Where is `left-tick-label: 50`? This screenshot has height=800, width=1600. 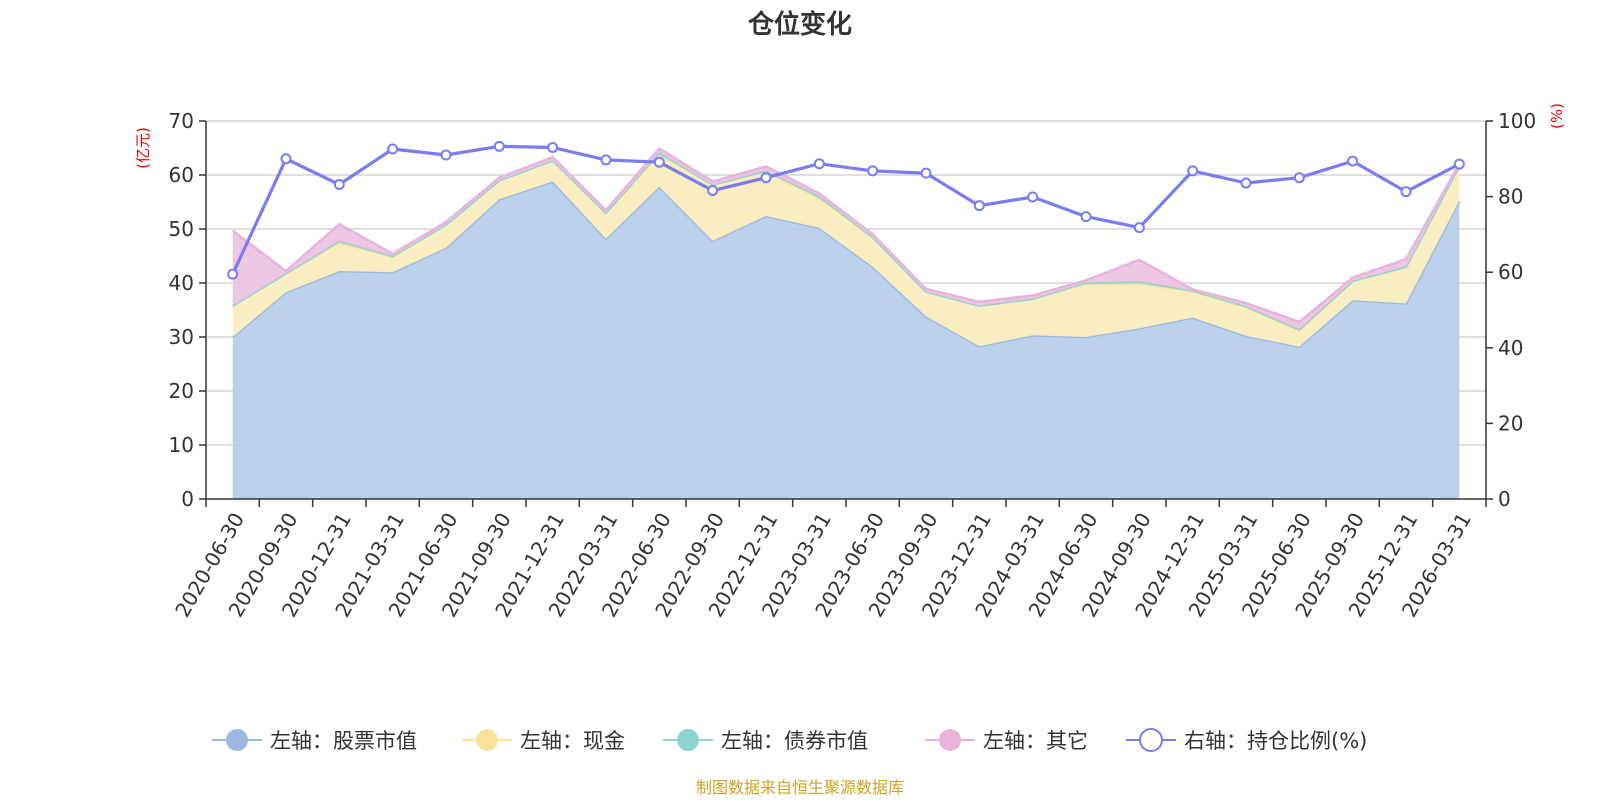 left-tick-label: 50 is located at coordinates (181, 229).